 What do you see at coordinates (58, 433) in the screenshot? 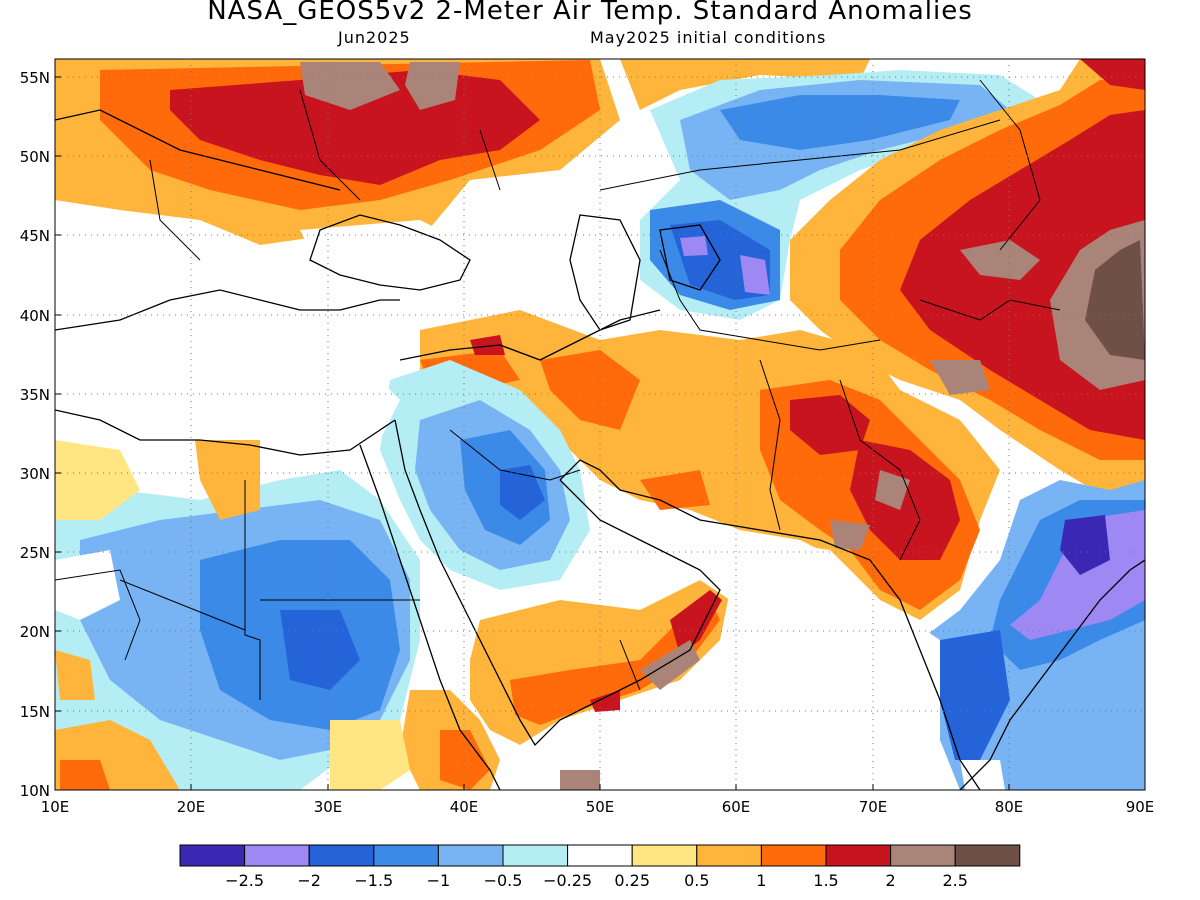
I see `lat-ticks` at bounding box center [58, 433].